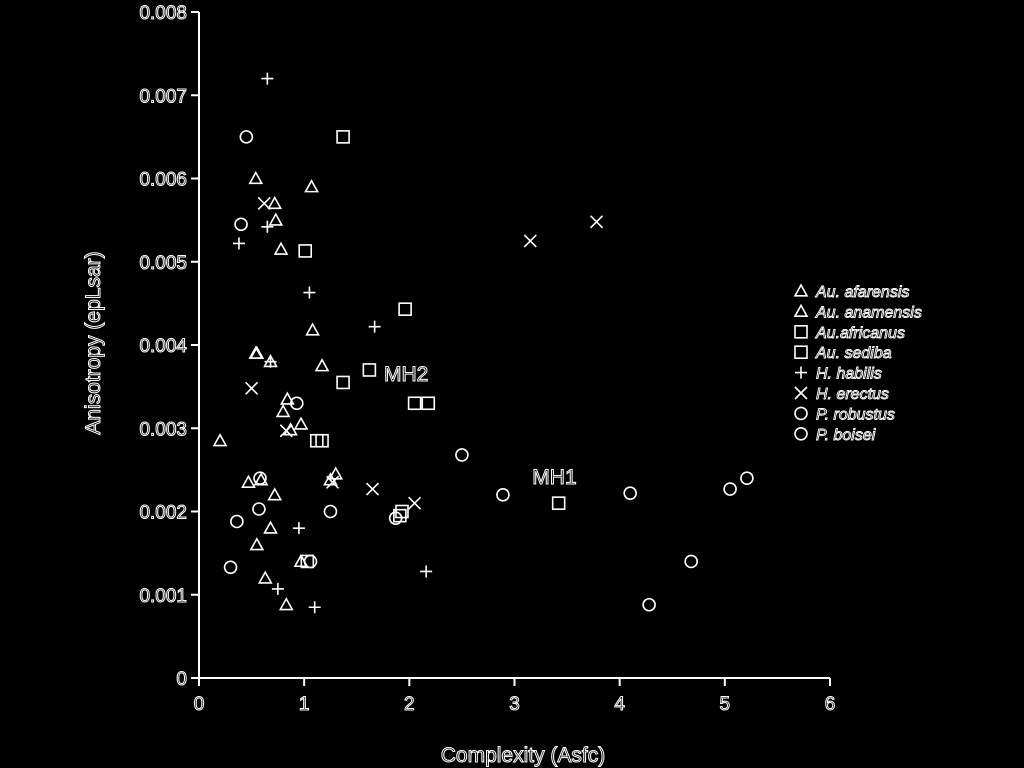  I want to click on annotations: MH2 MH1, so click(481, 425).